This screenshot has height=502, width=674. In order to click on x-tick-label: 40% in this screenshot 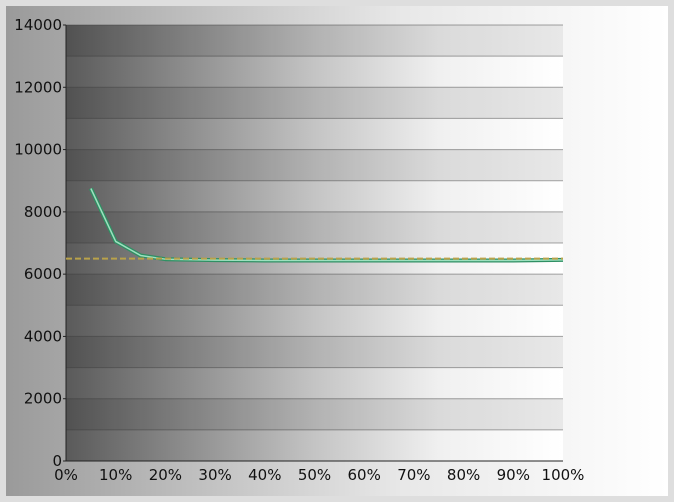, I will do `click(264, 475)`.